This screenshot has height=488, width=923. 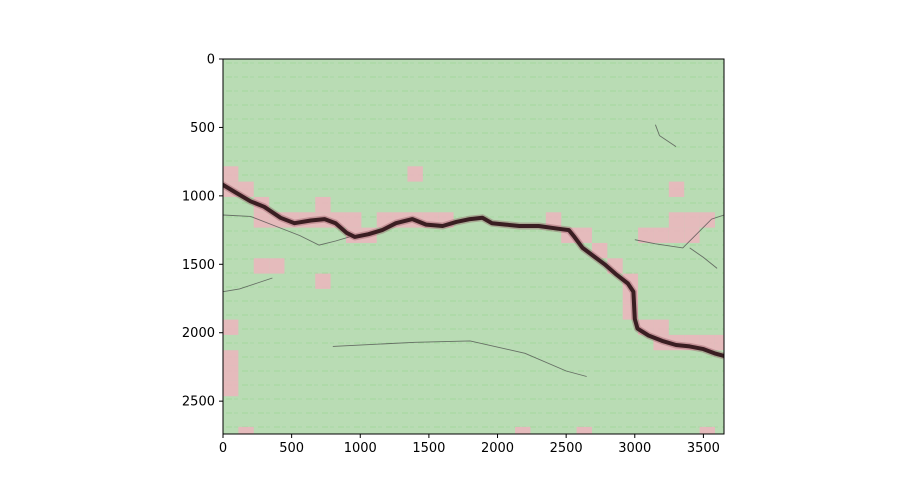 I want to click on y-tick-label: 2000, so click(x=198, y=333).